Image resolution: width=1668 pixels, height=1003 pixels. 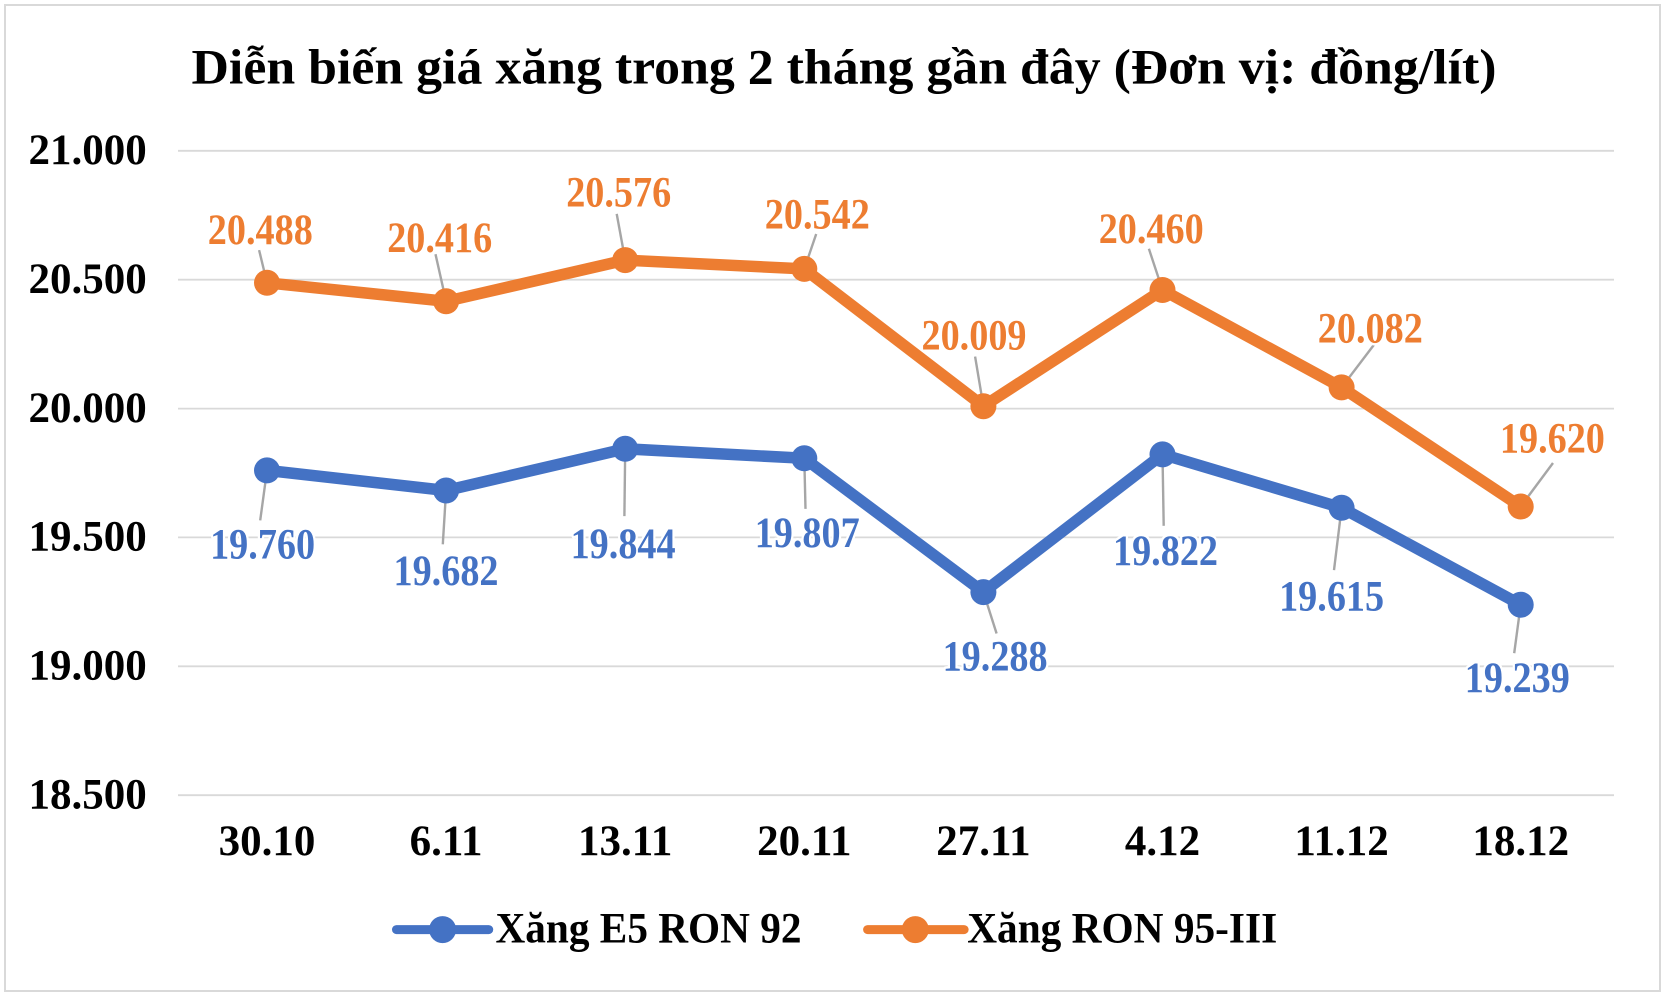 I want to click on svg-text: 11.12, so click(x=1341, y=841).